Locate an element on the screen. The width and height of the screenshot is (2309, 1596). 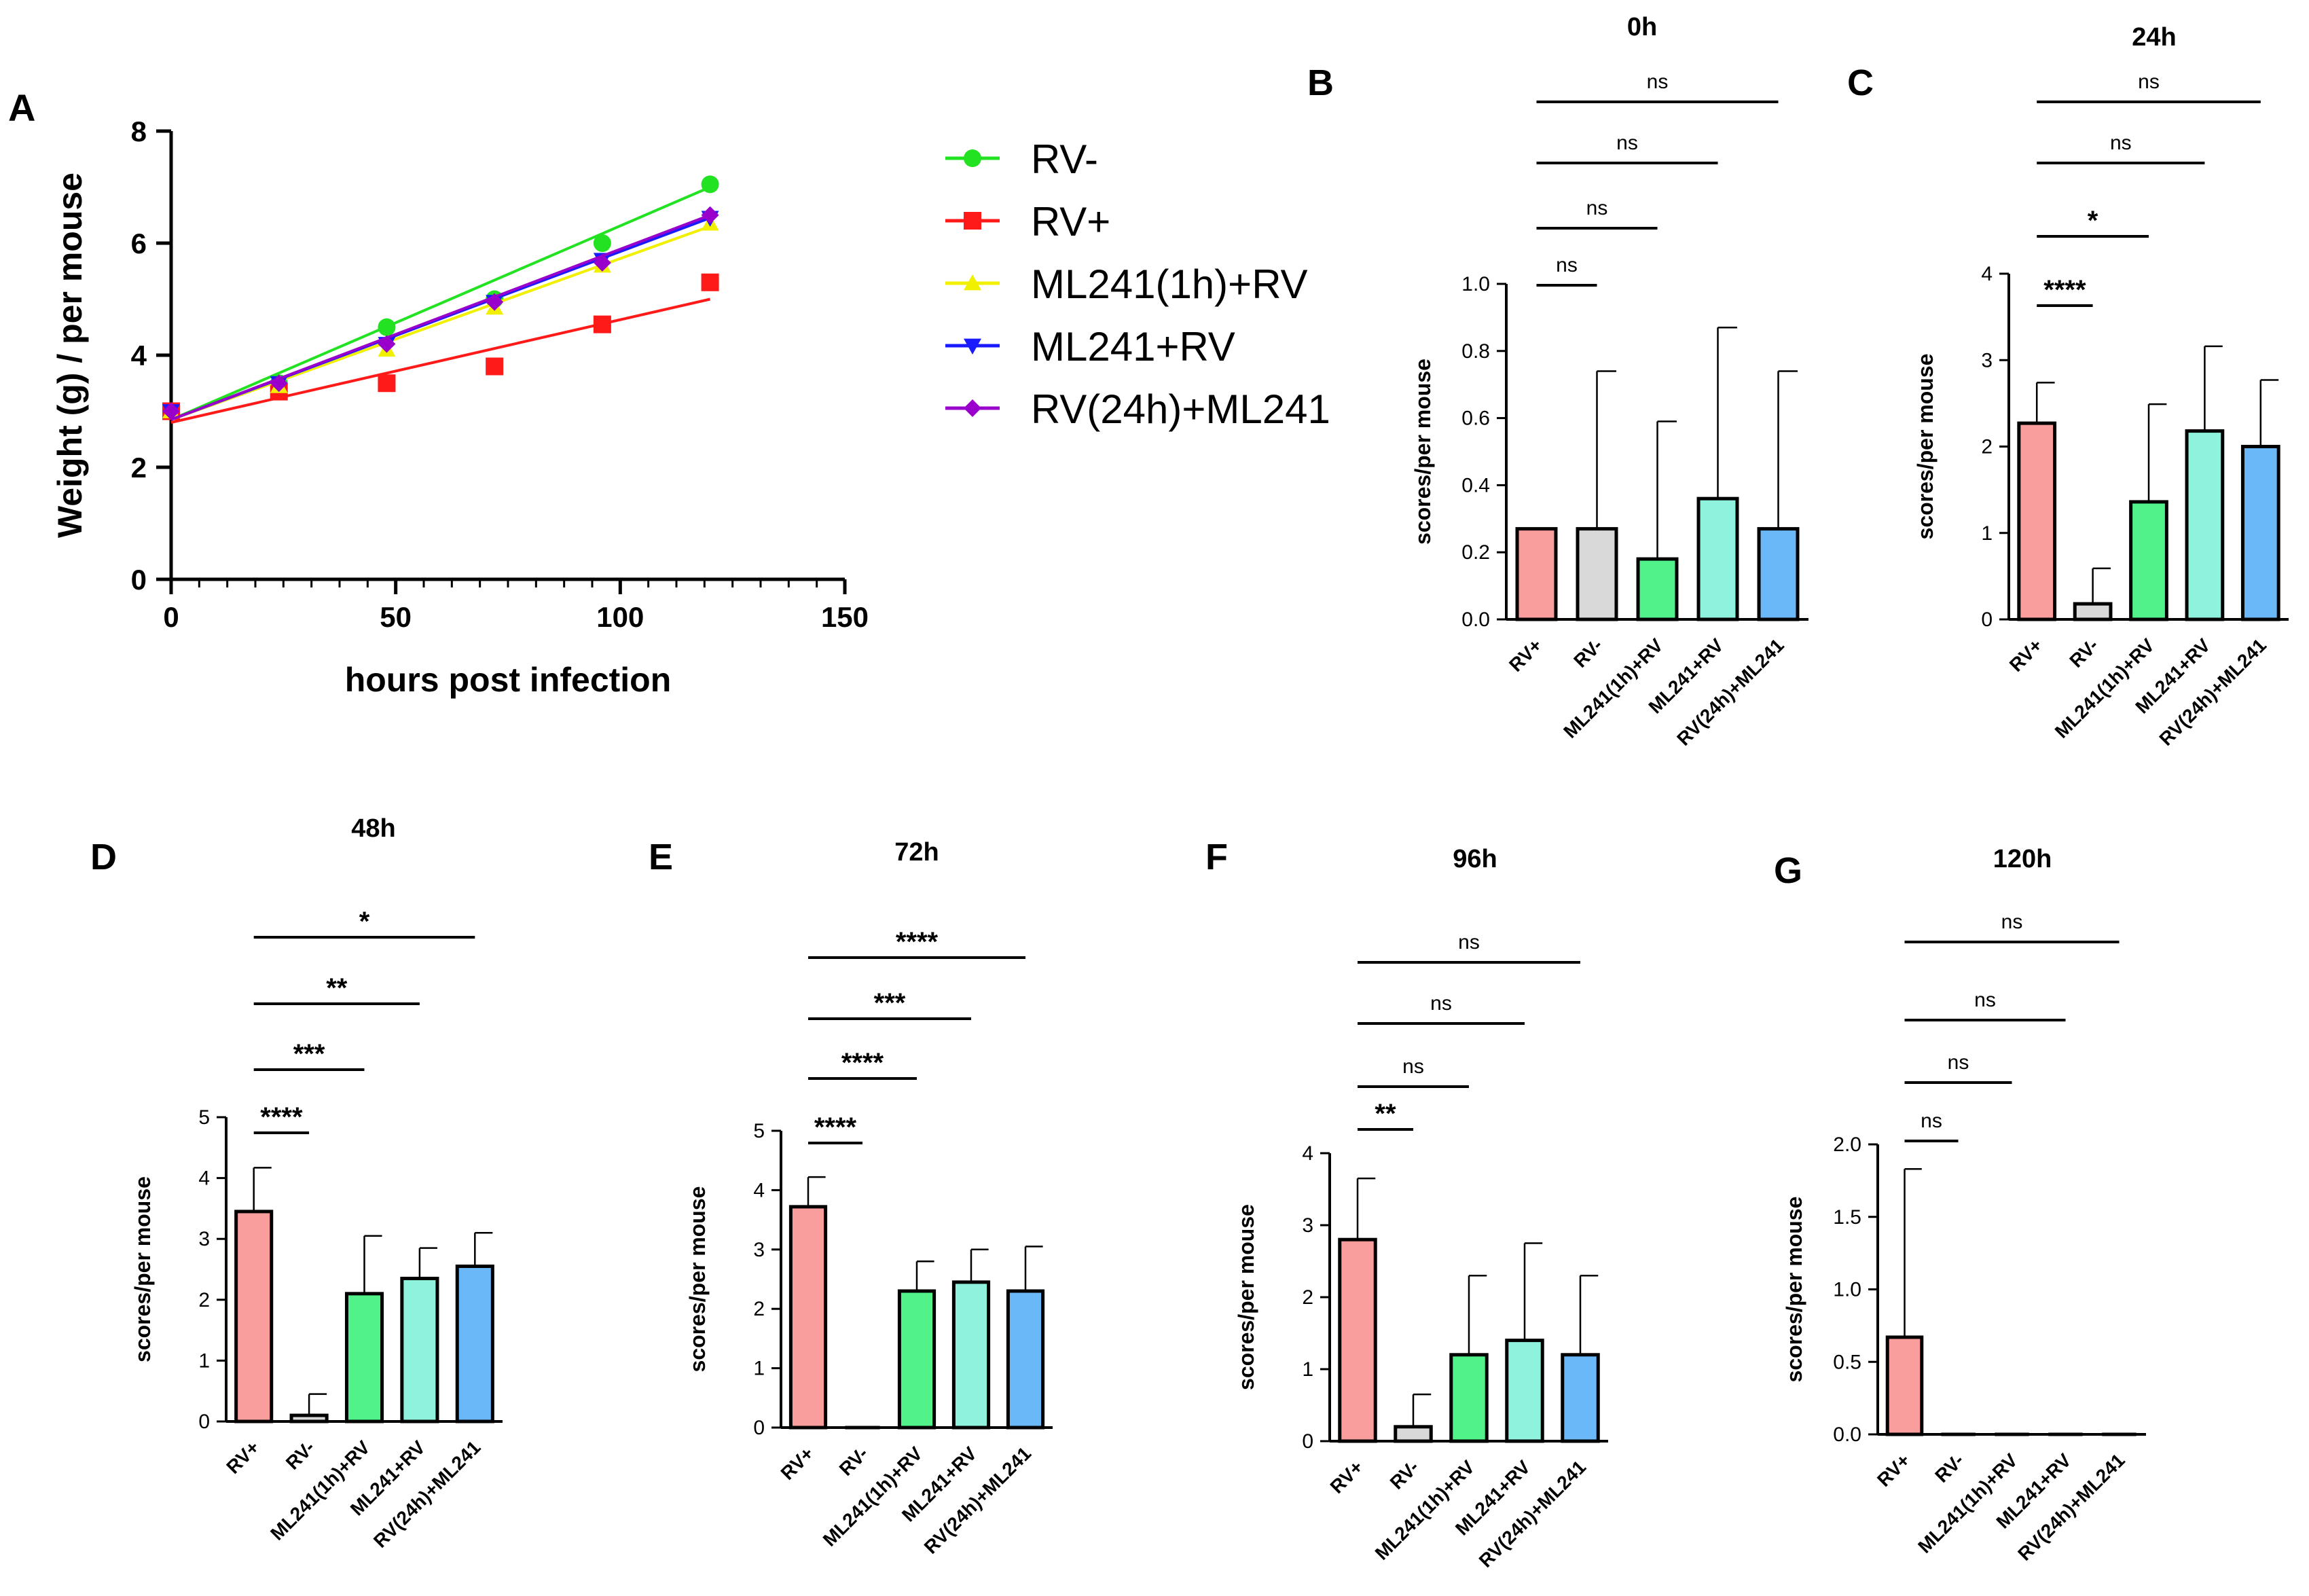
legend-label: RV+ is located at coordinates (1070, 221).